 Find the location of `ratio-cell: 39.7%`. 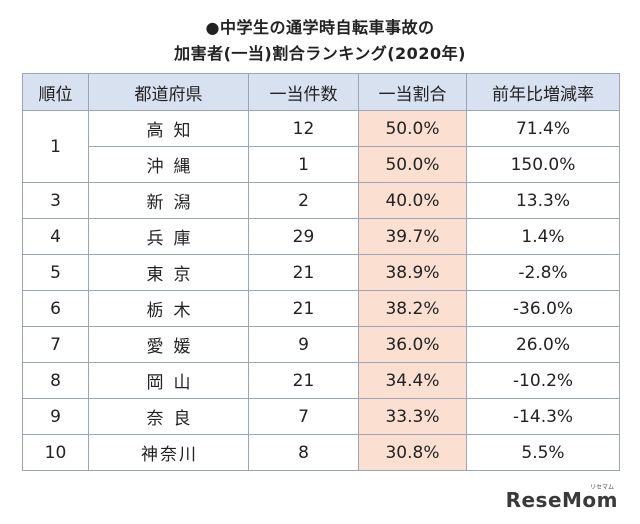

ratio-cell: 39.7% is located at coordinates (412, 236).